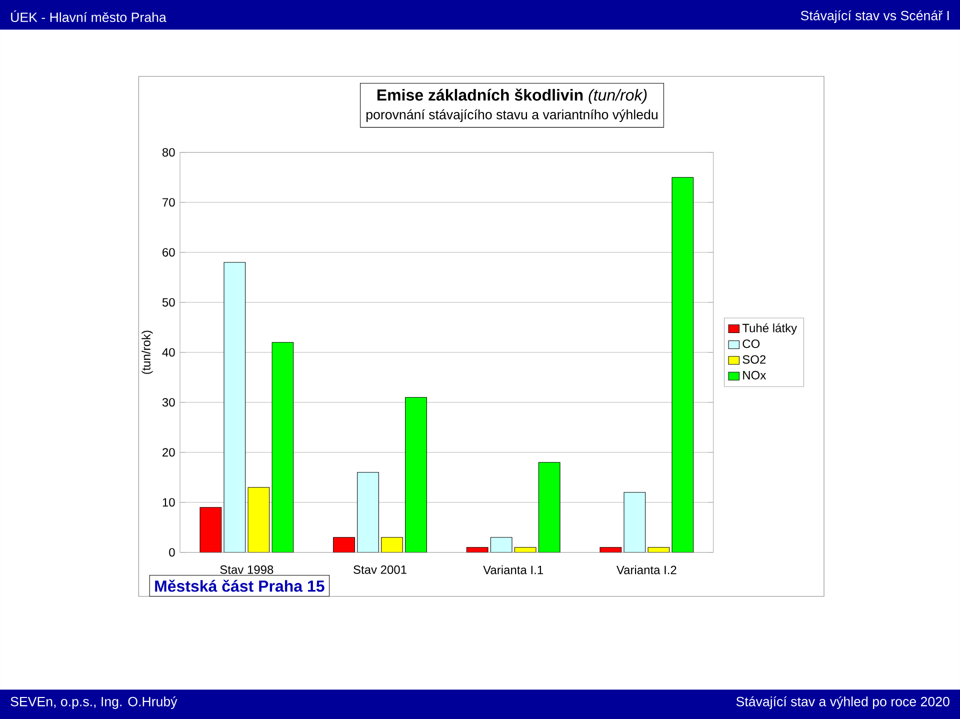 This screenshot has width=960, height=719. Describe the element at coordinates (751, 344) in the screenshot. I see `legend-label: CO` at that location.